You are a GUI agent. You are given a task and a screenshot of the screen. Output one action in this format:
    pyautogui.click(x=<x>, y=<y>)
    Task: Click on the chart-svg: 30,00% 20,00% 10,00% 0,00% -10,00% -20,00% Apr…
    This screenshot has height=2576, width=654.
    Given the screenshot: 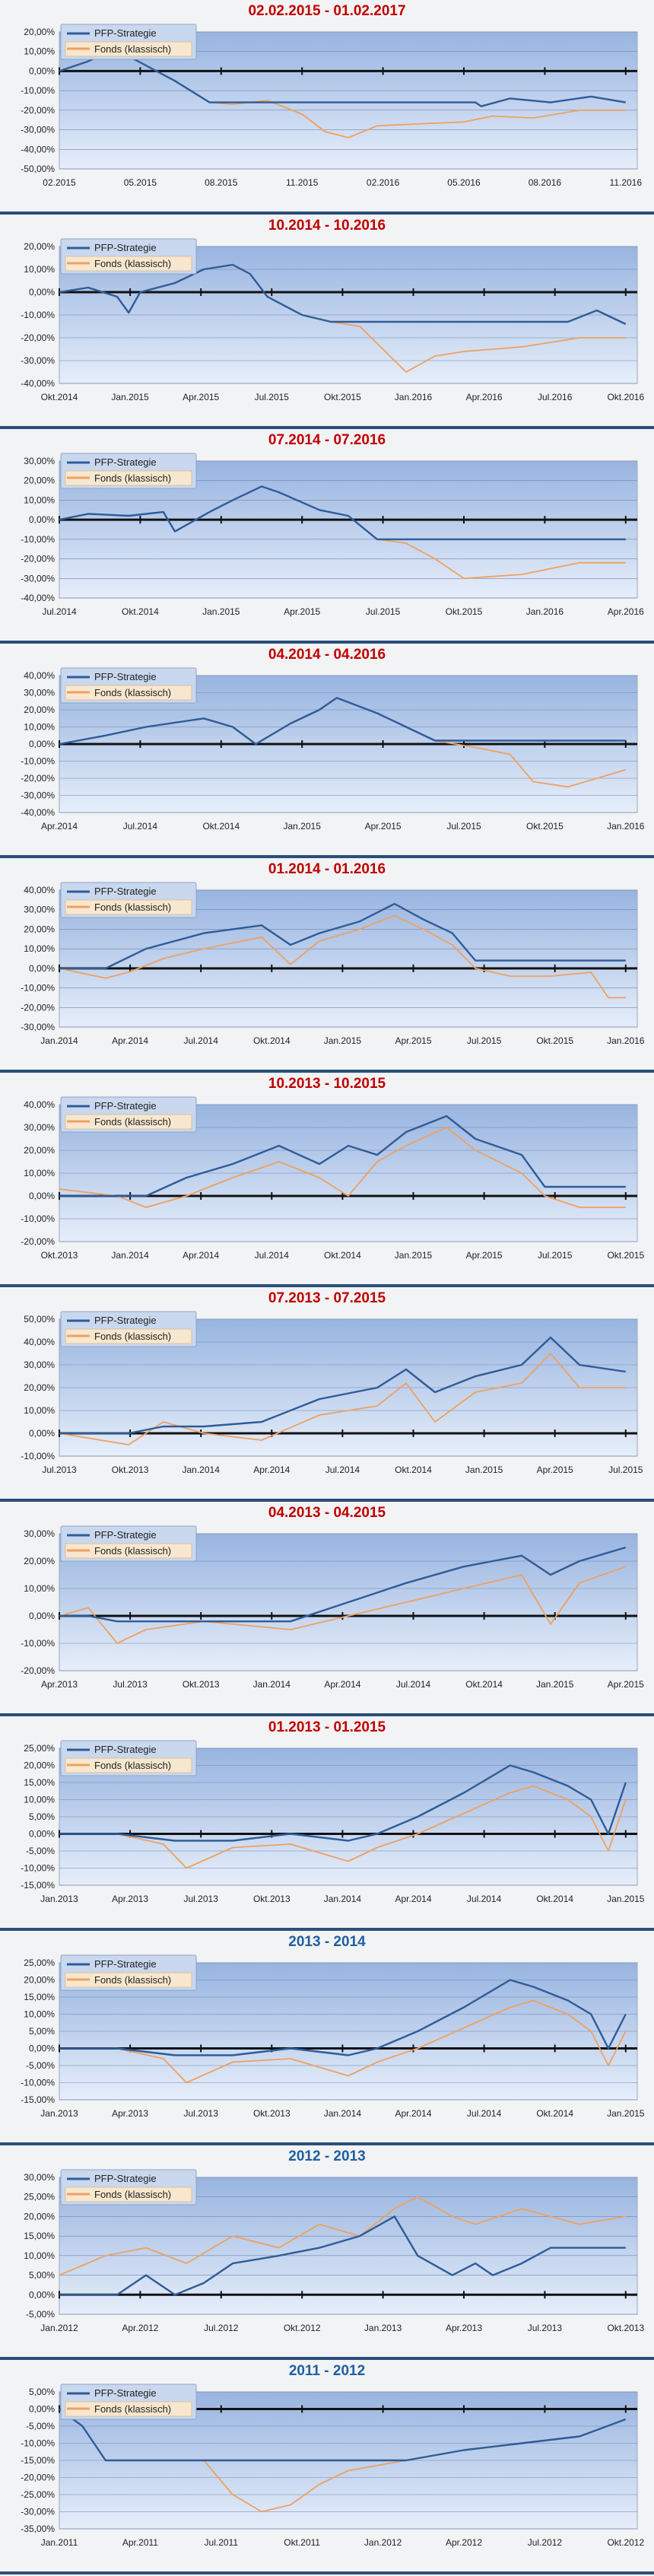 What is the action you would take?
    pyautogui.click(x=332, y=1607)
    